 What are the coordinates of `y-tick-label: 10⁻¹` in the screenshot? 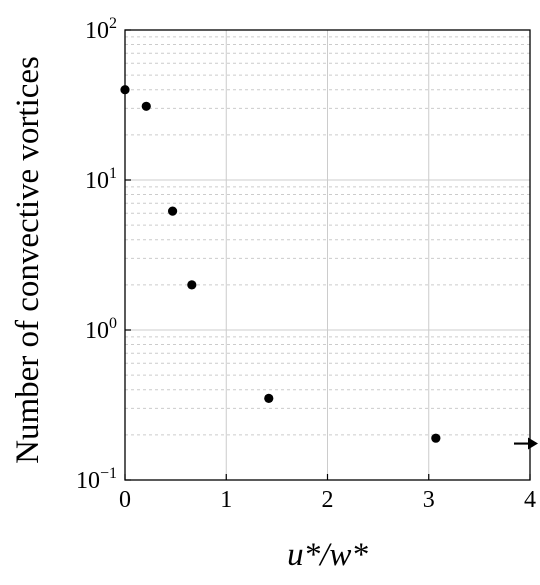 It's located at (96, 479).